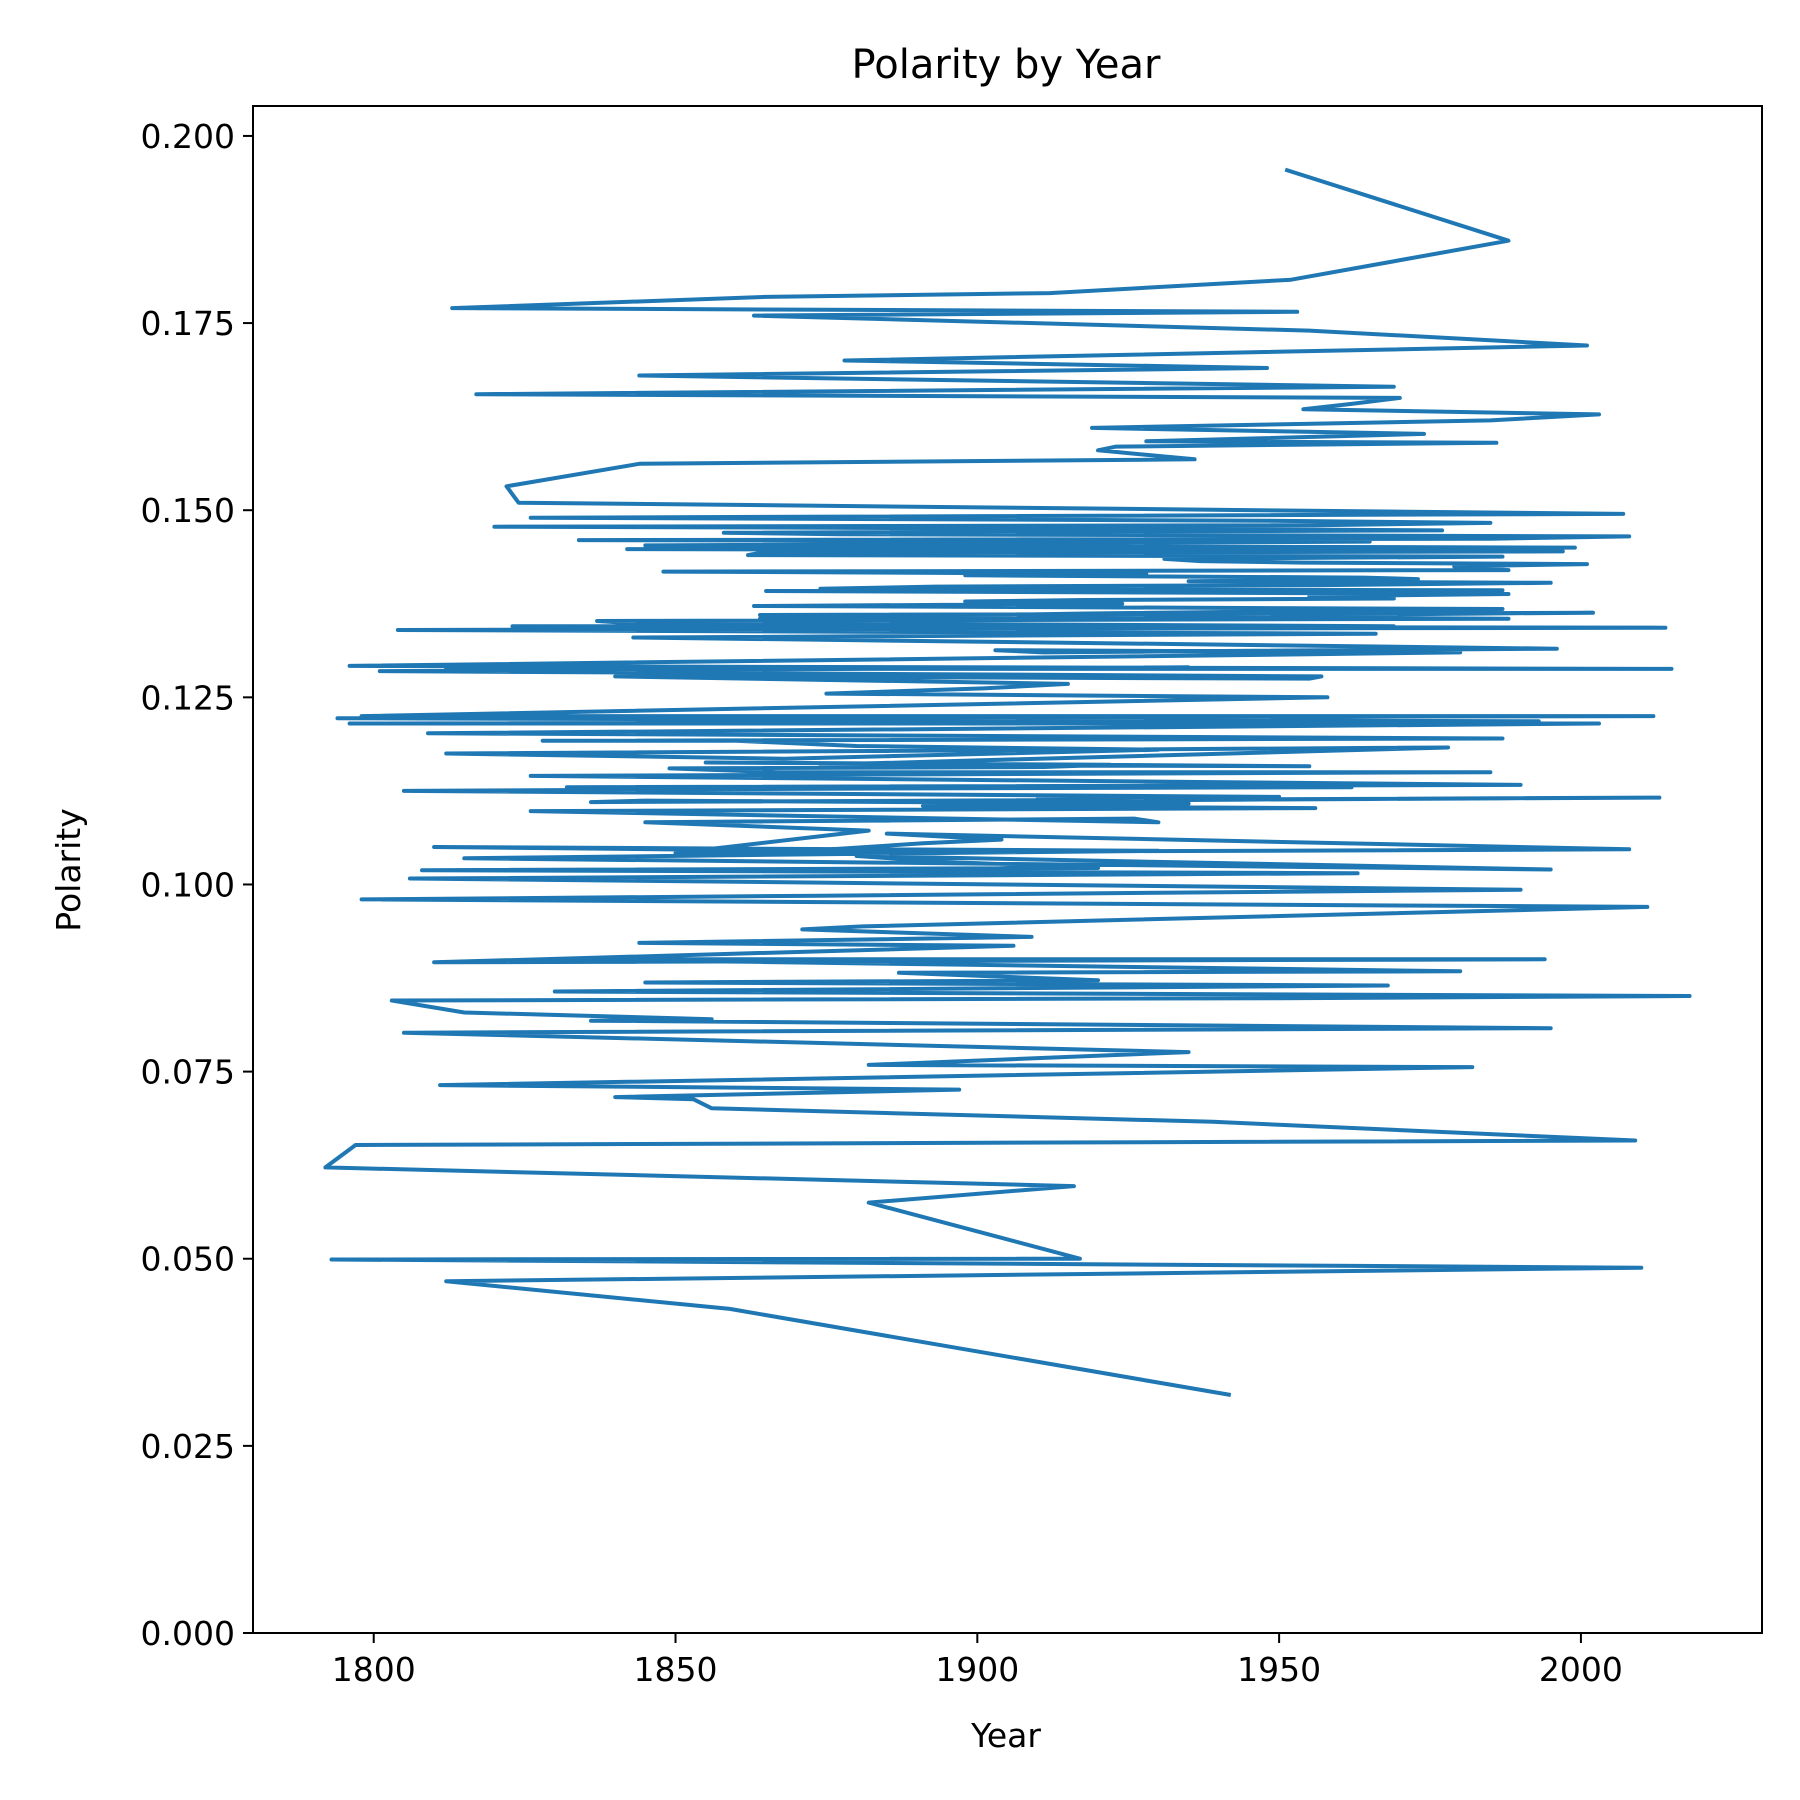 This screenshot has height=1800, width=1800. I want to click on y-tick-label: 0.075, so click(188, 1072).